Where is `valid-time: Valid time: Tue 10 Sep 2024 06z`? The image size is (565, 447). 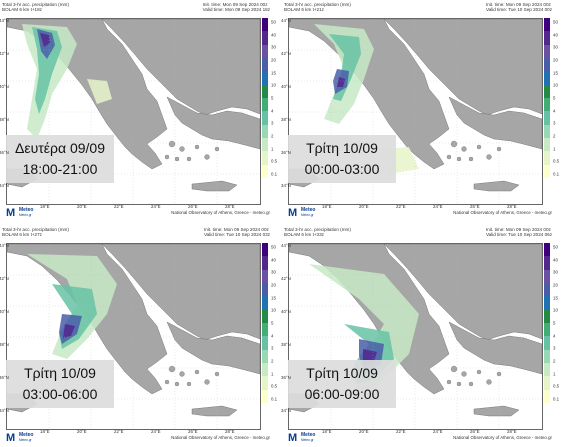
valid-time: Valid time: Tue 10 Sep 2024 06z is located at coordinates (518, 235).